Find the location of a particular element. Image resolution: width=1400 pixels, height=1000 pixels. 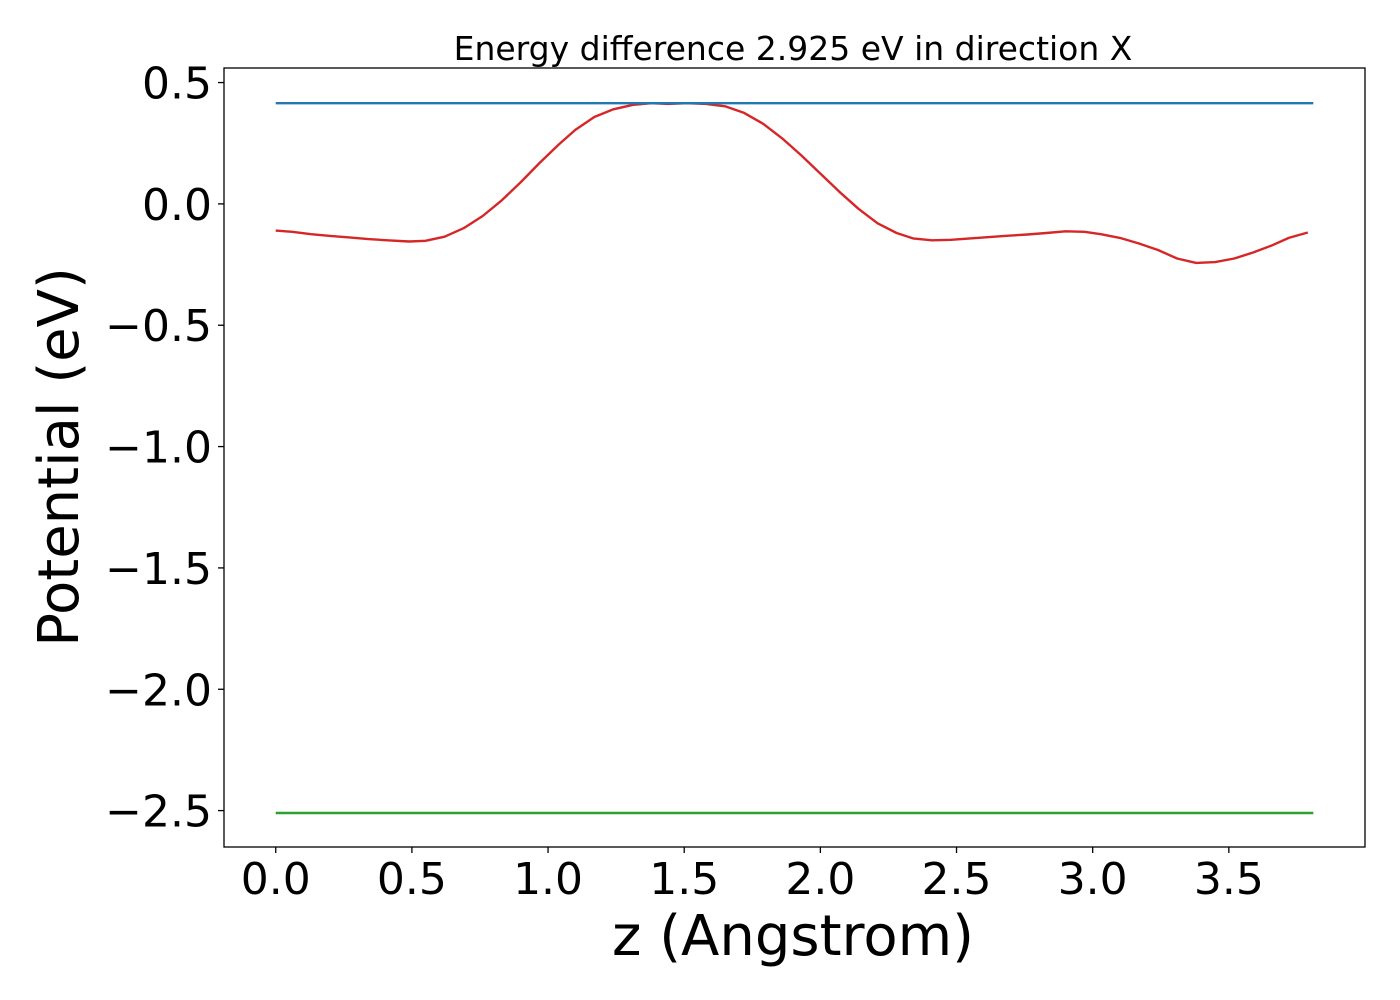

x-tick-label: 3.5 is located at coordinates (1229, 879).